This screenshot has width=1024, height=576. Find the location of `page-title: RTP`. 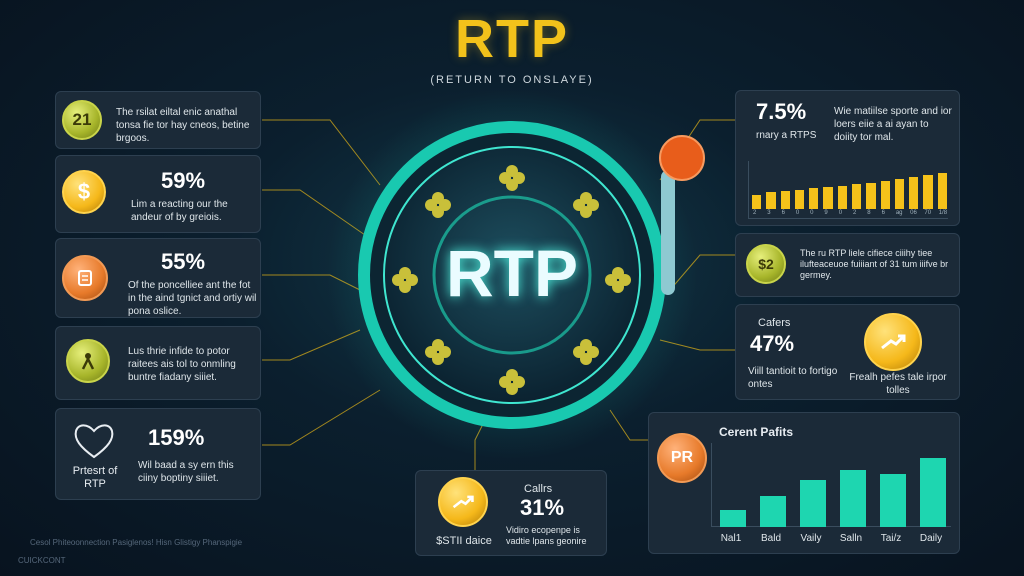

page-title: RTP is located at coordinates (512, 39).